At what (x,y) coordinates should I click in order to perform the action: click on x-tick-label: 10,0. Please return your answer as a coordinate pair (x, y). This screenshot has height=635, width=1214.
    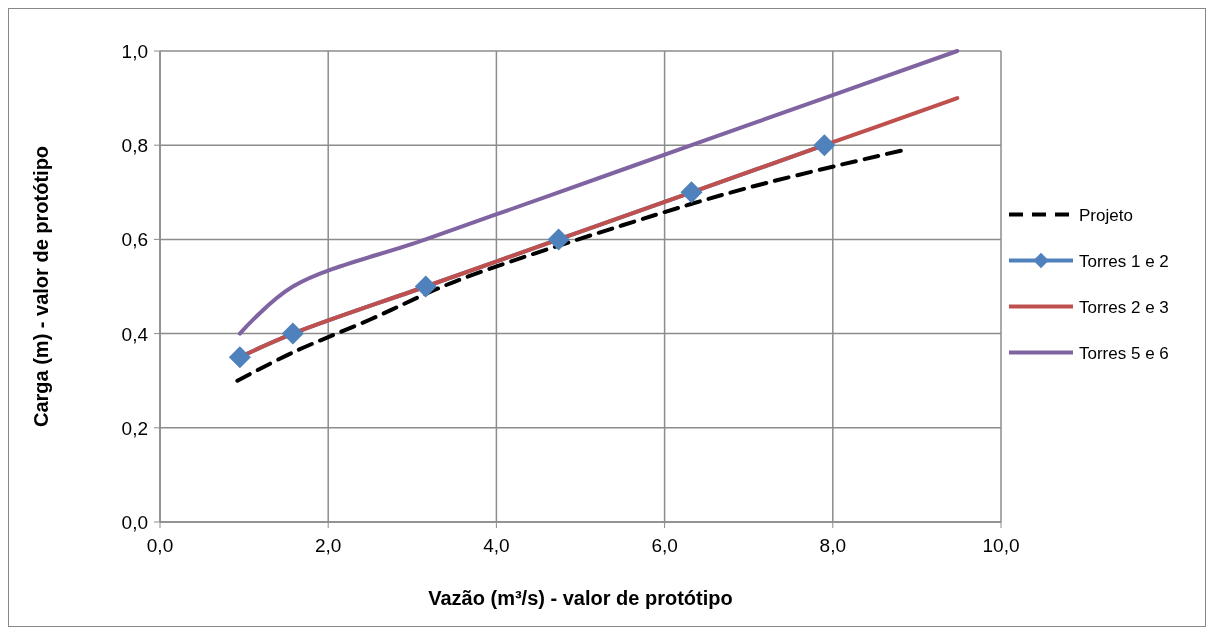
    Looking at the image, I should click on (1001, 545).